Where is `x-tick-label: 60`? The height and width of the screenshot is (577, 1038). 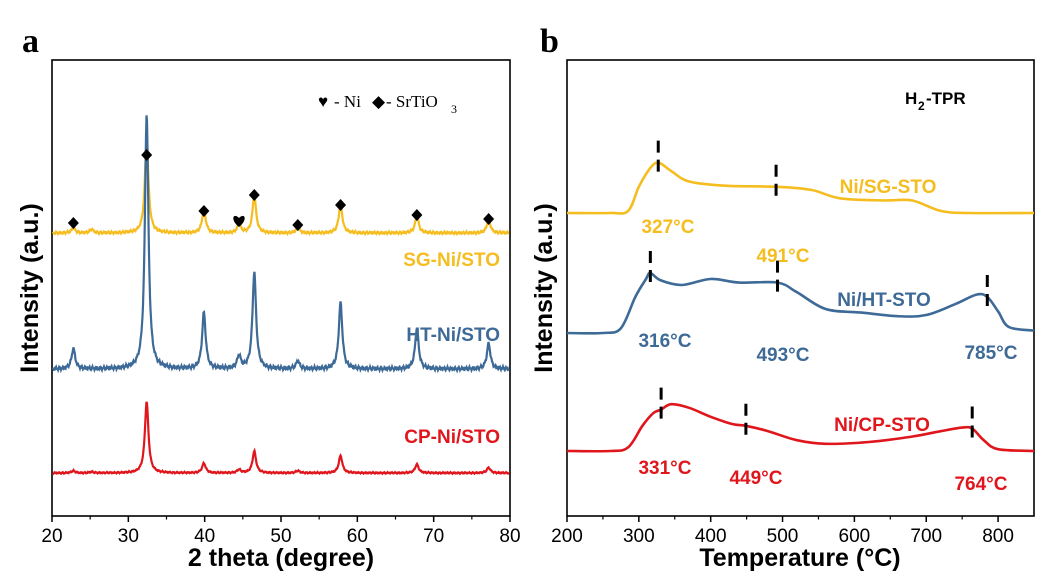 x-tick-label: 60 is located at coordinates (357, 536).